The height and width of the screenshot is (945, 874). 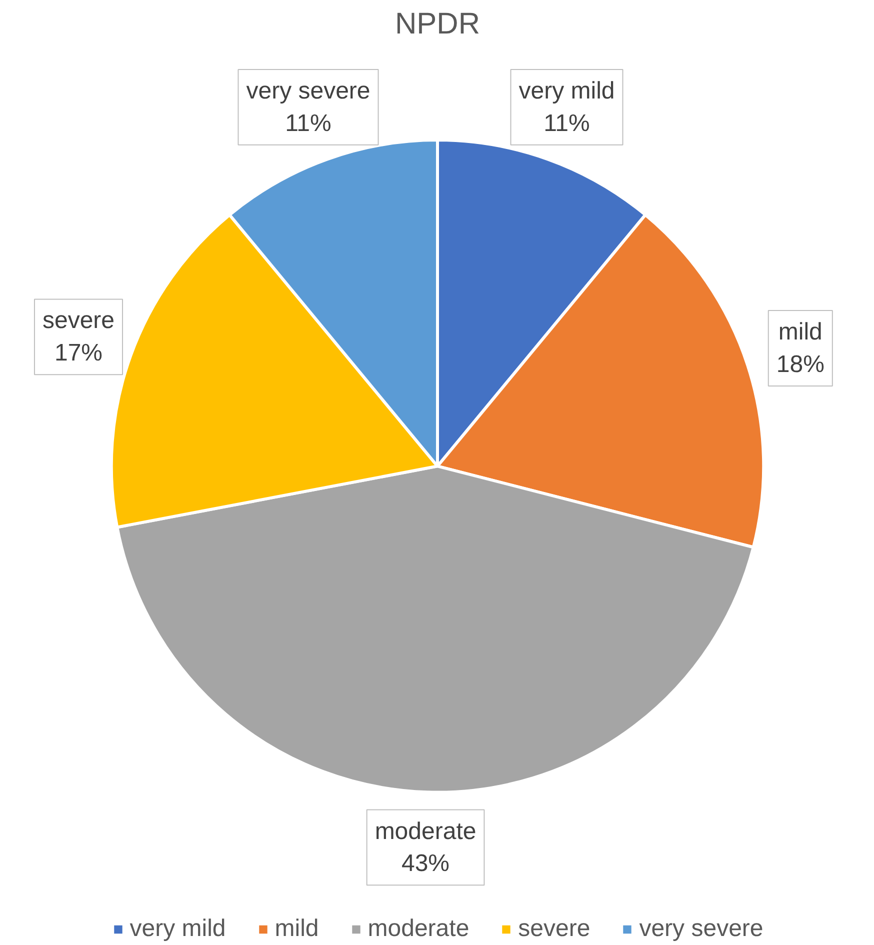 What do you see at coordinates (554, 929) in the screenshot?
I see `legend-label: severe` at bounding box center [554, 929].